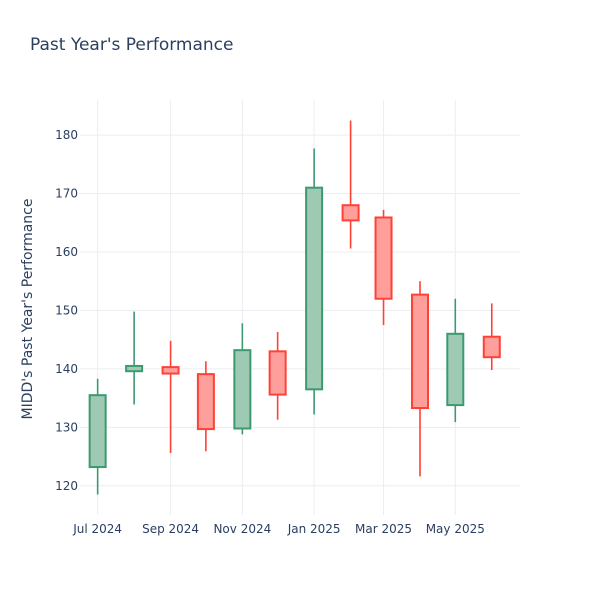 The height and width of the screenshot is (600, 600). I want to click on y-tick-label: 180, so click(66, 135).